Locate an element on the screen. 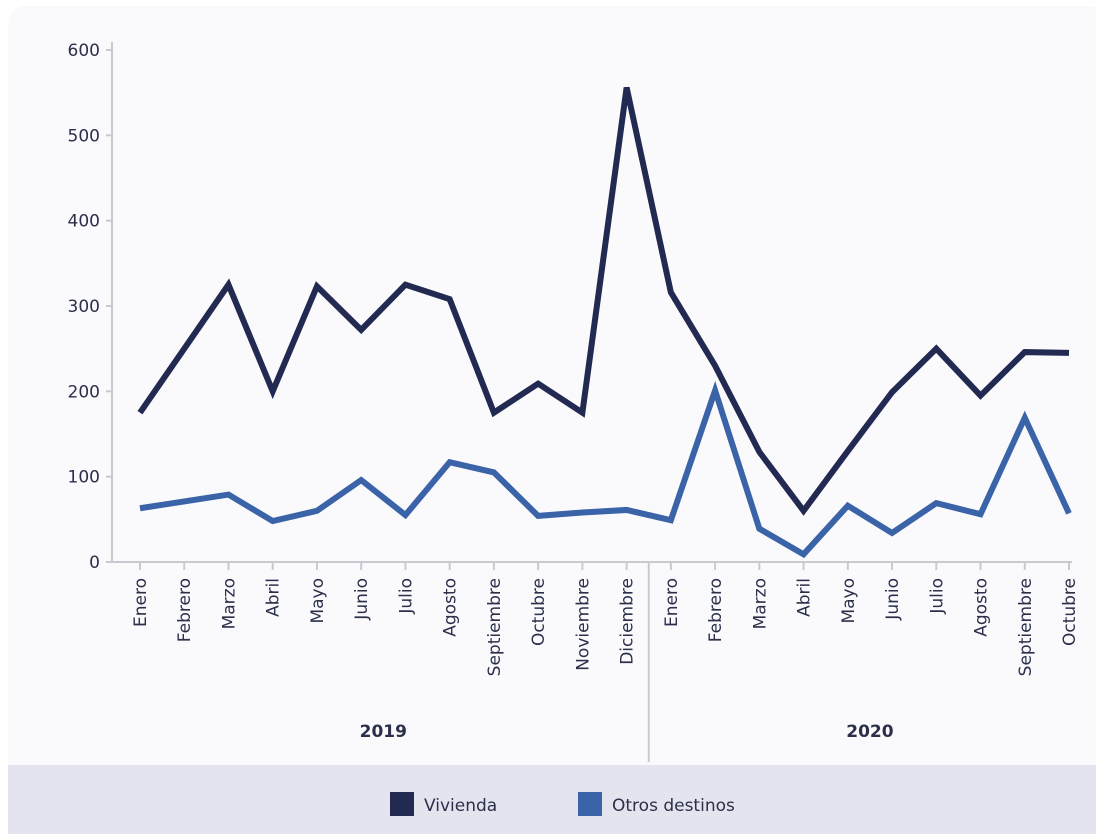 The width and height of the screenshot is (1096, 838). legend-label: Vivienda is located at coordinates (460, 806).